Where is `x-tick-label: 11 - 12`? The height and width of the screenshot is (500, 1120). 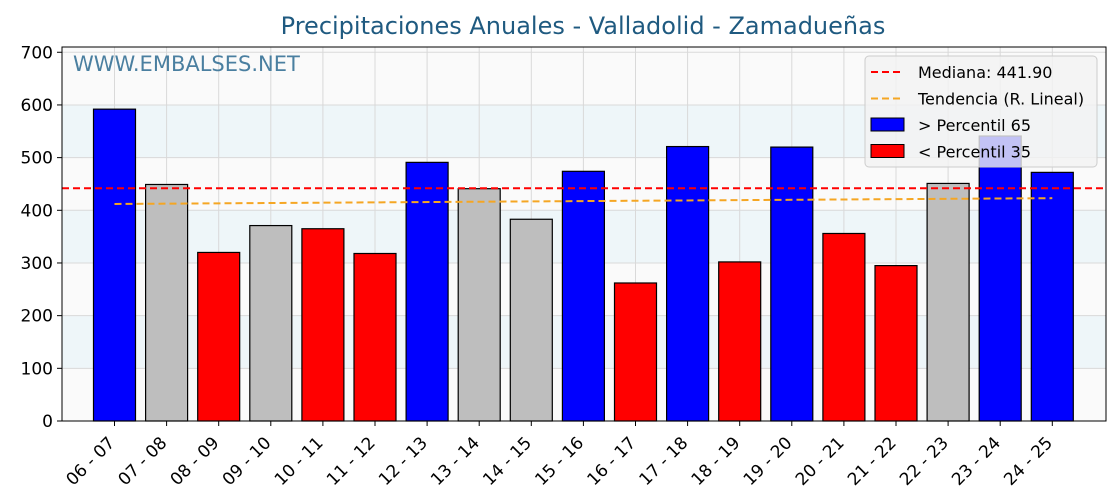 x-tick-label: 11 - 12 is located at coordinates (351, 461).